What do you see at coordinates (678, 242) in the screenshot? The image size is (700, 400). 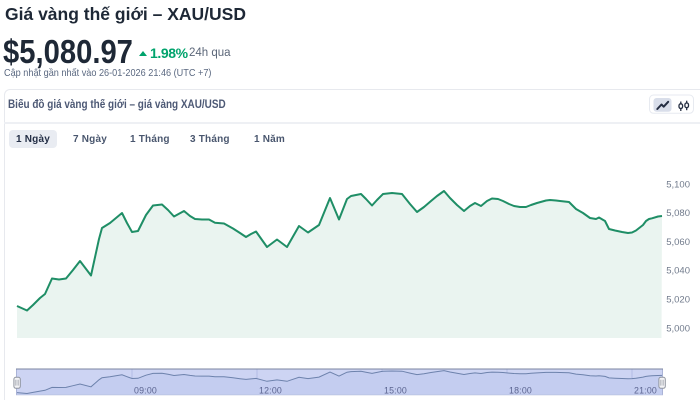 I see `svg-text: 5,060` at bounding box center [678, 242].